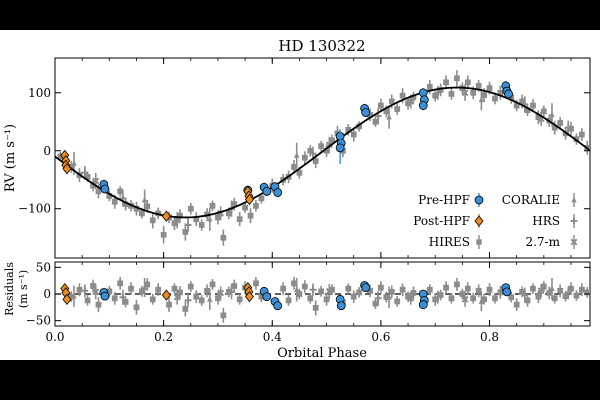 This screenshot has height=400, width=600. I want to click on legend: Pre-HPF CORALIE Post-HPF HRS HIRES 2.7-m, so click(495, 221).